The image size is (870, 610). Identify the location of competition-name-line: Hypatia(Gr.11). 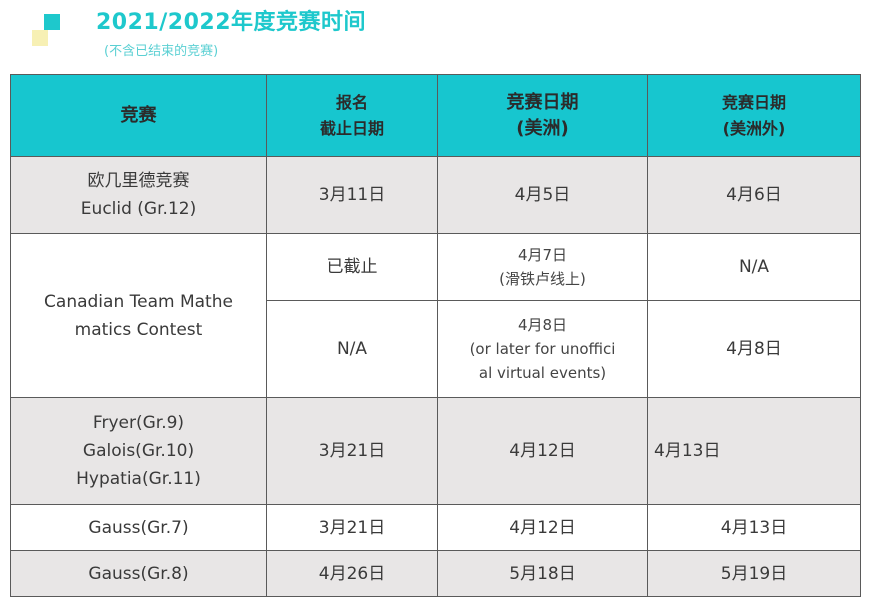
(138, 479).